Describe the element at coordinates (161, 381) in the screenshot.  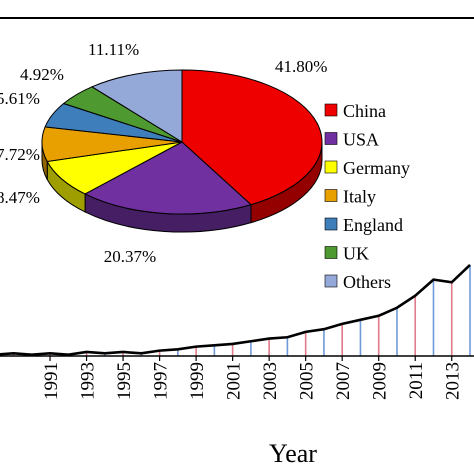
I see `x-tick-label: 1997` at that location.